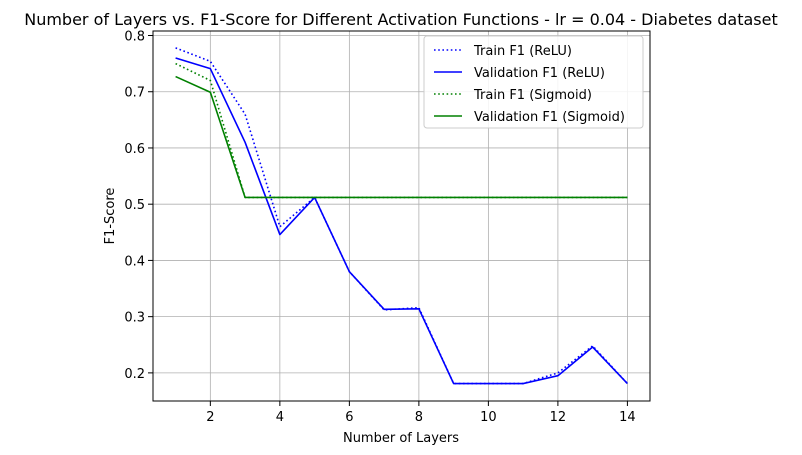  What do you see at coordinates (539, 73) in the screenshot?
I see `legend-label: Validation F1 (ReLU)` at bounding box center [539, 73].